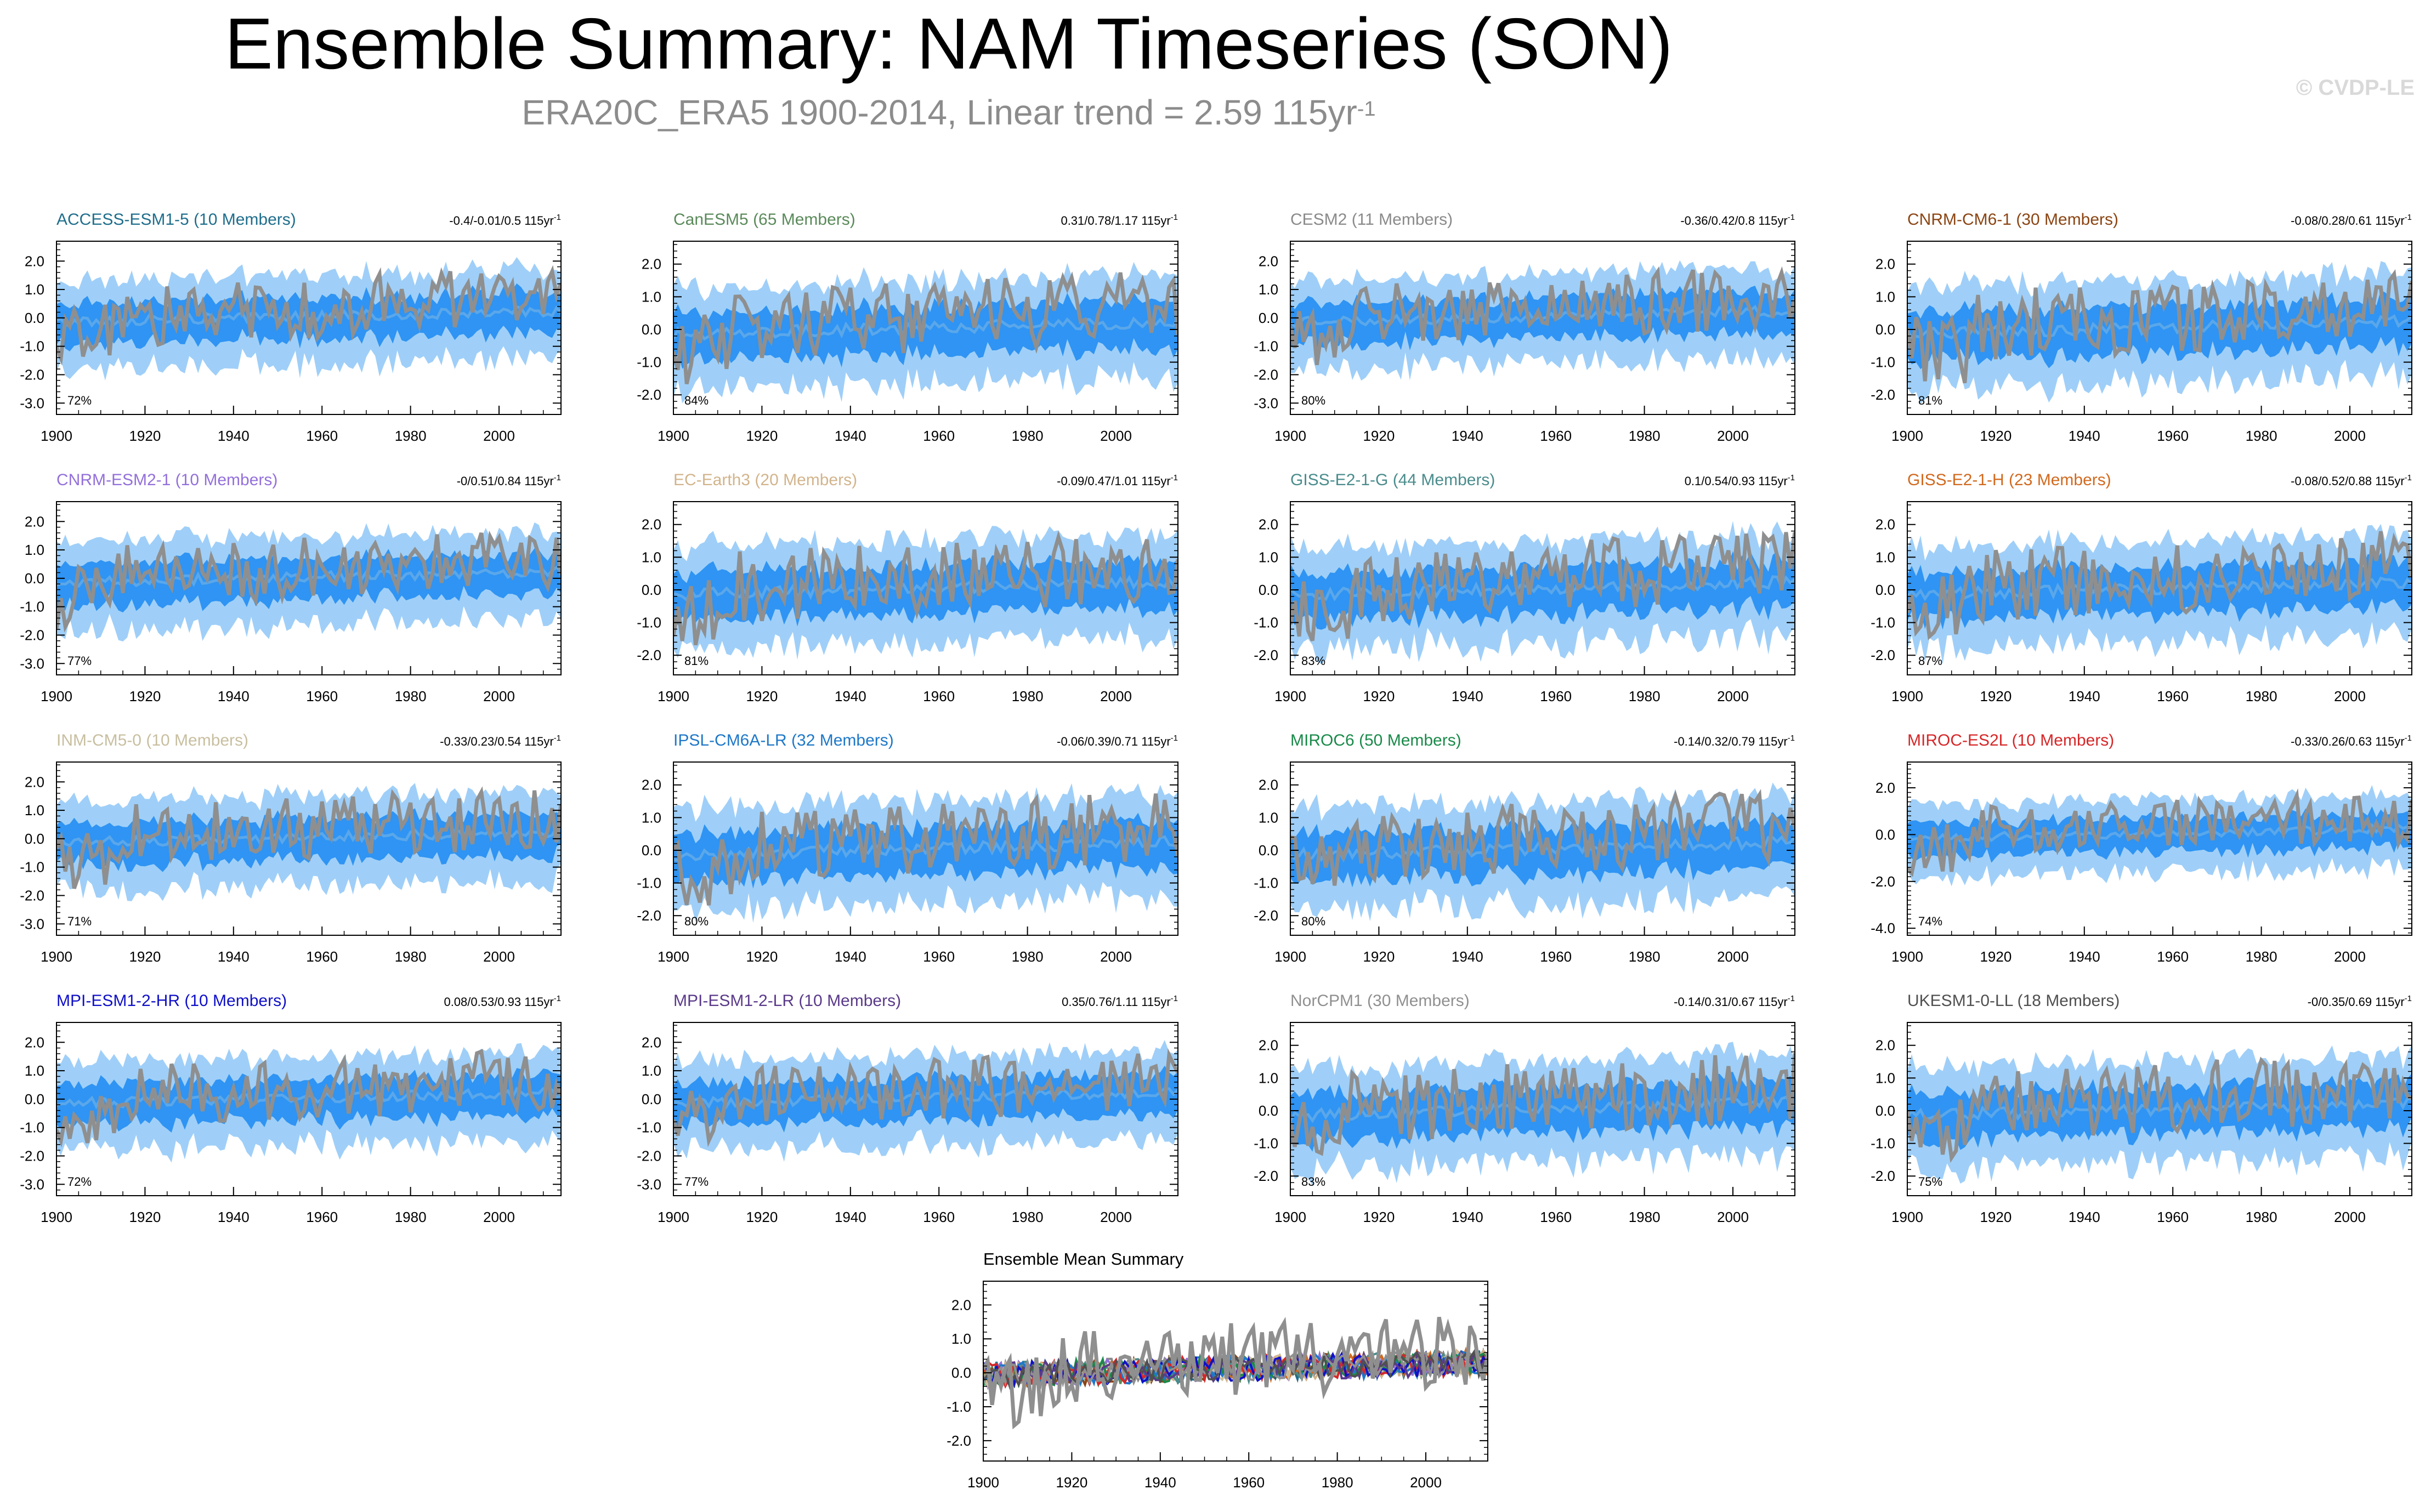 This screenshot has width=2431, height=1512. What do you see at coordinates (1380, 1001) in the screenshot?
I see `panel-title: NorCPM1 (30 Members)` at bounding box center [1380, 1001].